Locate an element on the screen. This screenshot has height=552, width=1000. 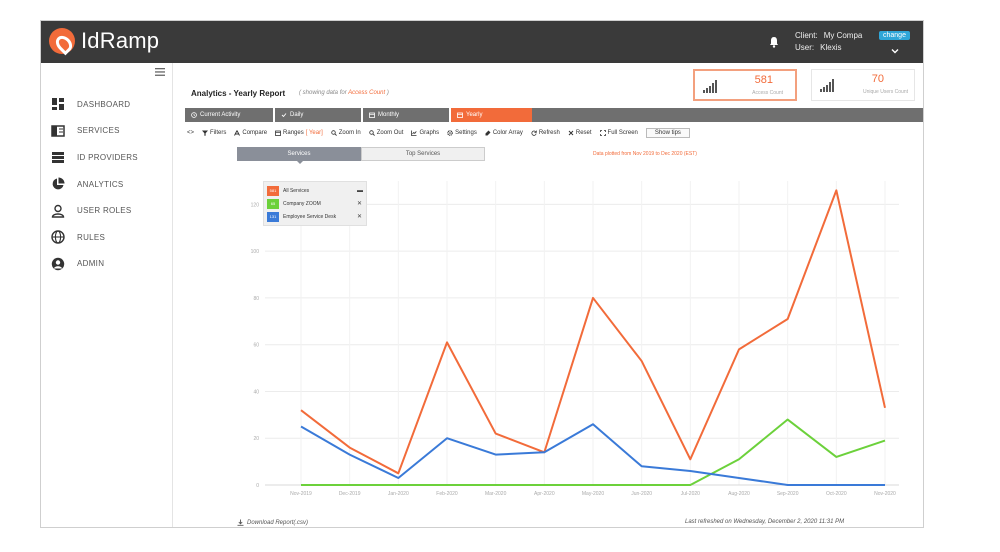
sidebar-item-analytics: ANALYTICS is located at coordinates (94, 184).